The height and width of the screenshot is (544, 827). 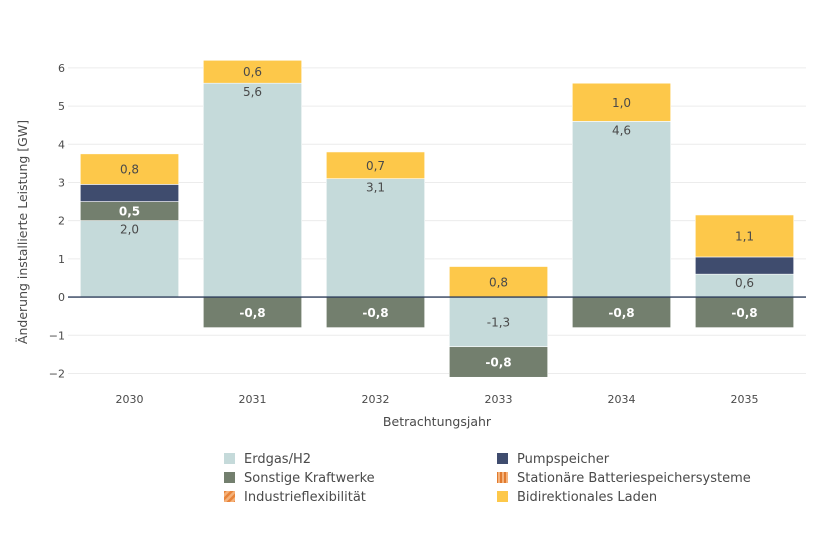 I want to click on y-axis-title: Änderung installierte Leistung [GW], so click(x=22, y=232).